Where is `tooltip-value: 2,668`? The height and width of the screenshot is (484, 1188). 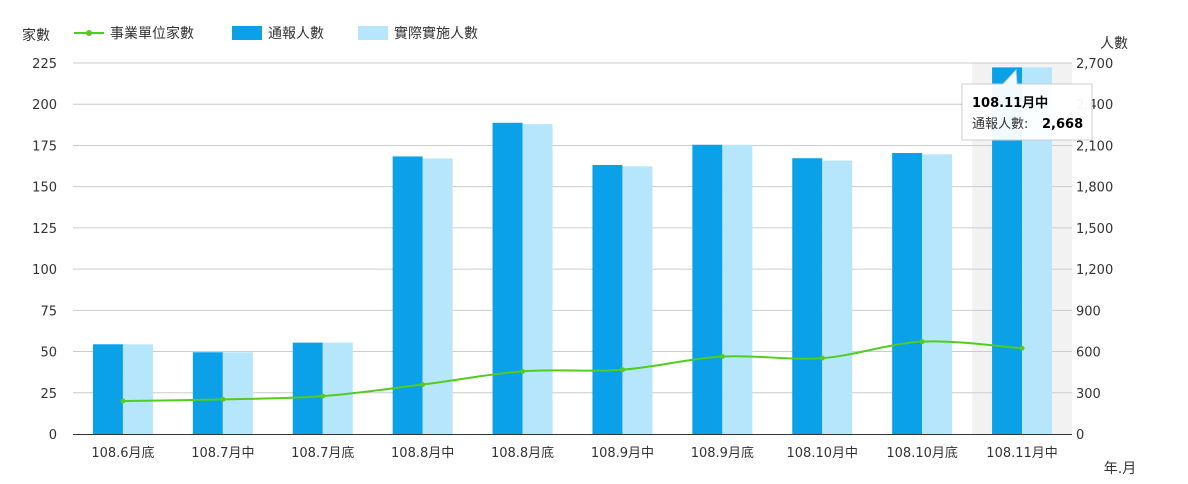
tooltip-value: 2,668 is located at coordinates (1062, 124).